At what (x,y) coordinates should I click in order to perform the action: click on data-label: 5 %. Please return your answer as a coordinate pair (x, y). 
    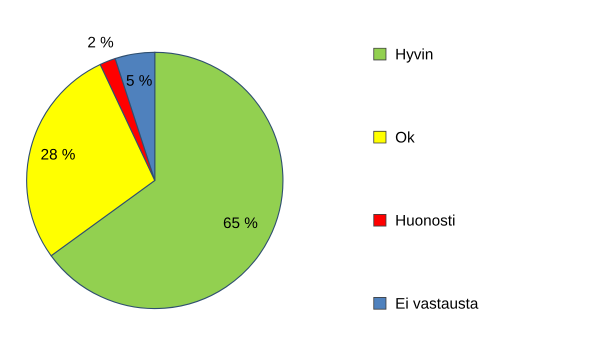
    Looking at the image, I should click on (139, 80).